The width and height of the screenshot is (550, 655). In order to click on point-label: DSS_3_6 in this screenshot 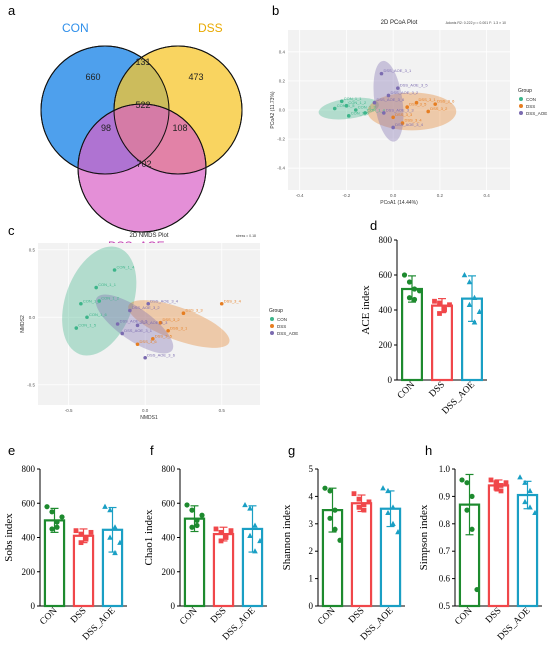, I will do `click(149, 341)`.